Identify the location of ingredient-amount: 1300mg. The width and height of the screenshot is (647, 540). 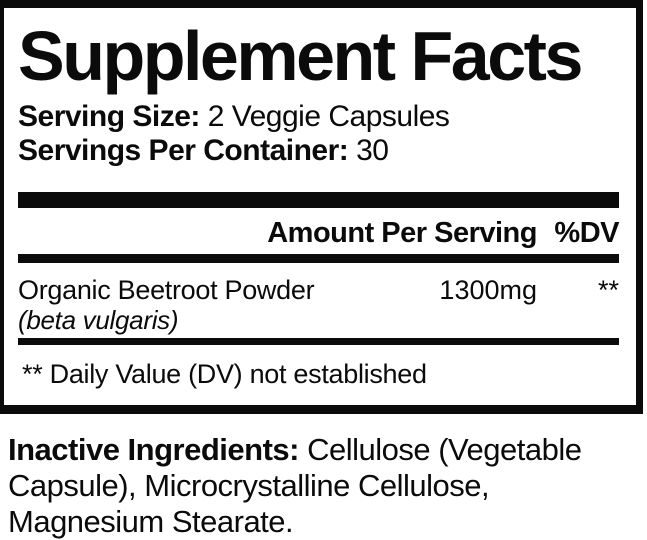
(488, 290).